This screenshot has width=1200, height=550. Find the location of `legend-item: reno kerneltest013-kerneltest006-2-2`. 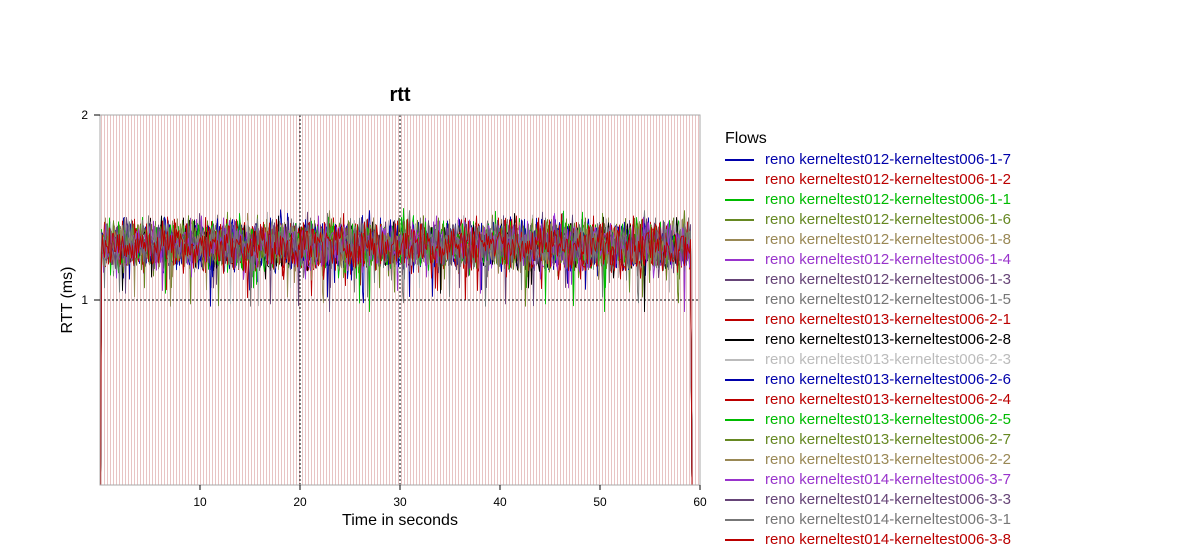

legend-item: reno kerneltest013-kerneltest006-2-2 is located at coordinates (960, 460).